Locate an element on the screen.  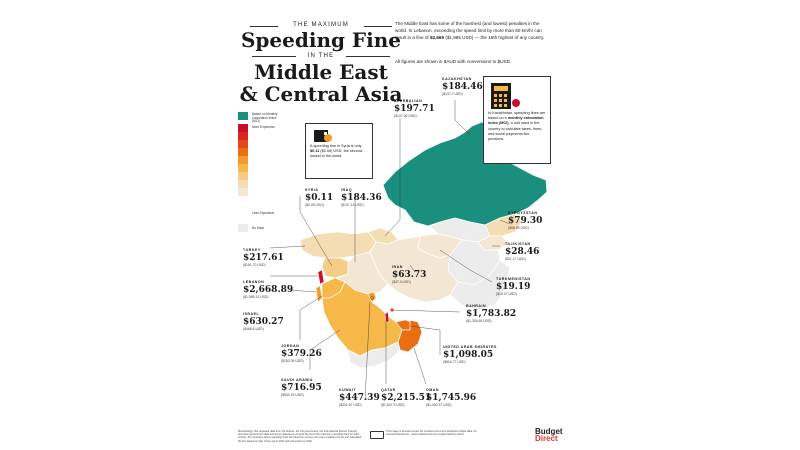
label-iran: IRAN $63.73 ($47.4 USD) is located at coordinates (409, 274).